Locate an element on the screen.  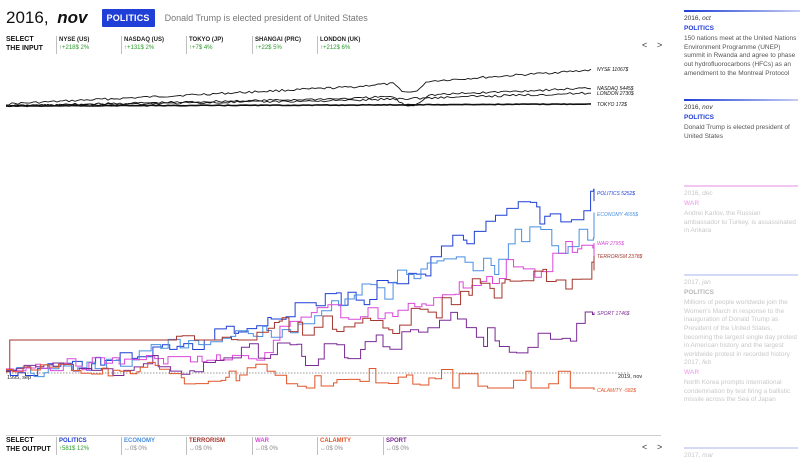
ticker-name: WAR is located at coordinates (262, 441).